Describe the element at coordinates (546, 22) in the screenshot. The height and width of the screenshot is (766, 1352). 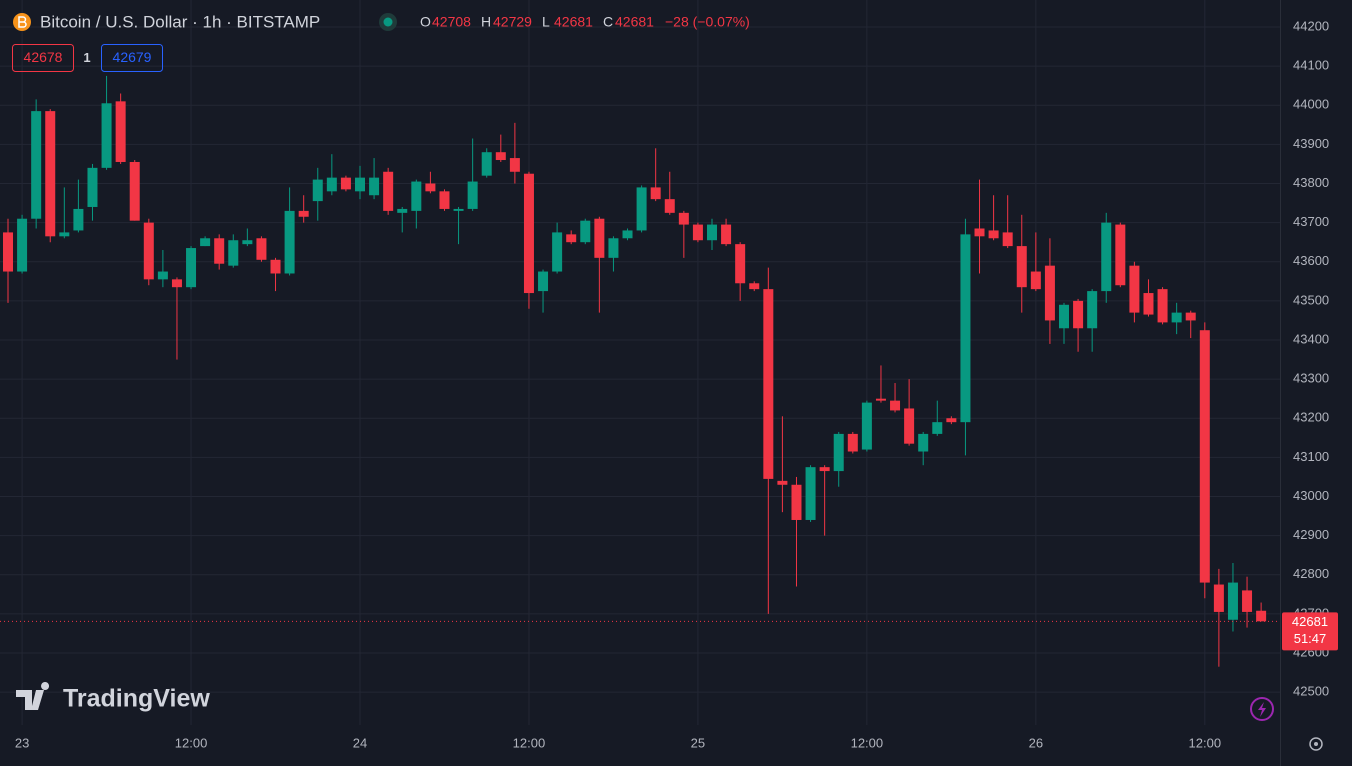
I see `ohlc-key: L` at that location.